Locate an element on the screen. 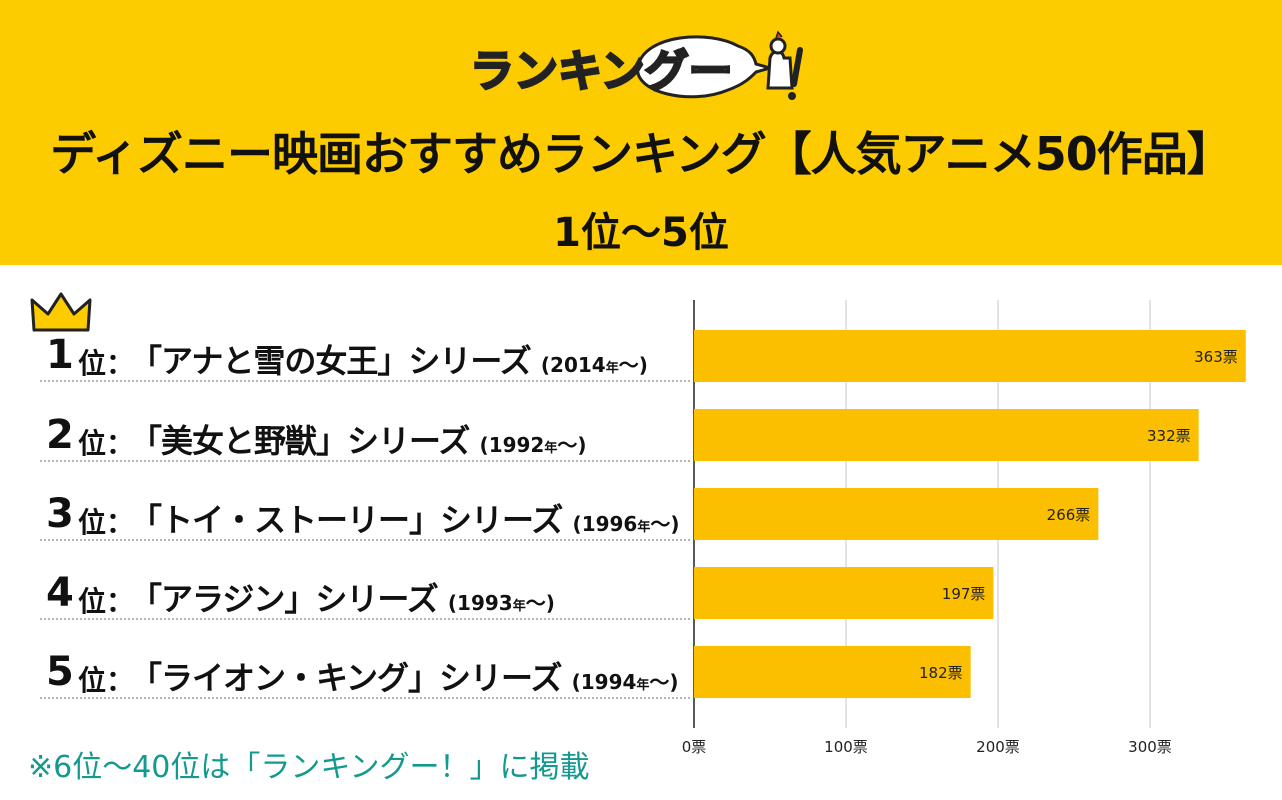  bar-value-label: 266票 is located at coordinates (1069, 515).